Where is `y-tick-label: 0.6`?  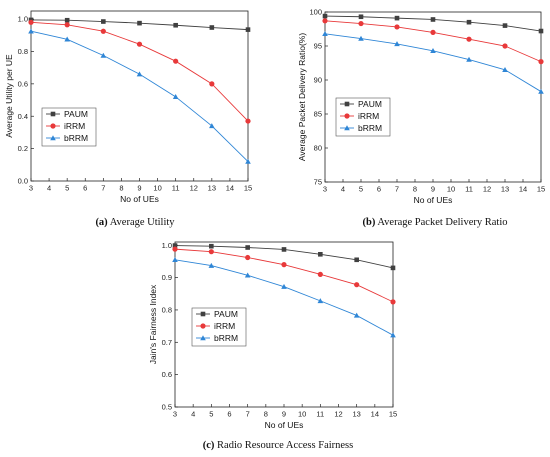 y-tick-label: 0.6 is located at coordinates (23, 83).